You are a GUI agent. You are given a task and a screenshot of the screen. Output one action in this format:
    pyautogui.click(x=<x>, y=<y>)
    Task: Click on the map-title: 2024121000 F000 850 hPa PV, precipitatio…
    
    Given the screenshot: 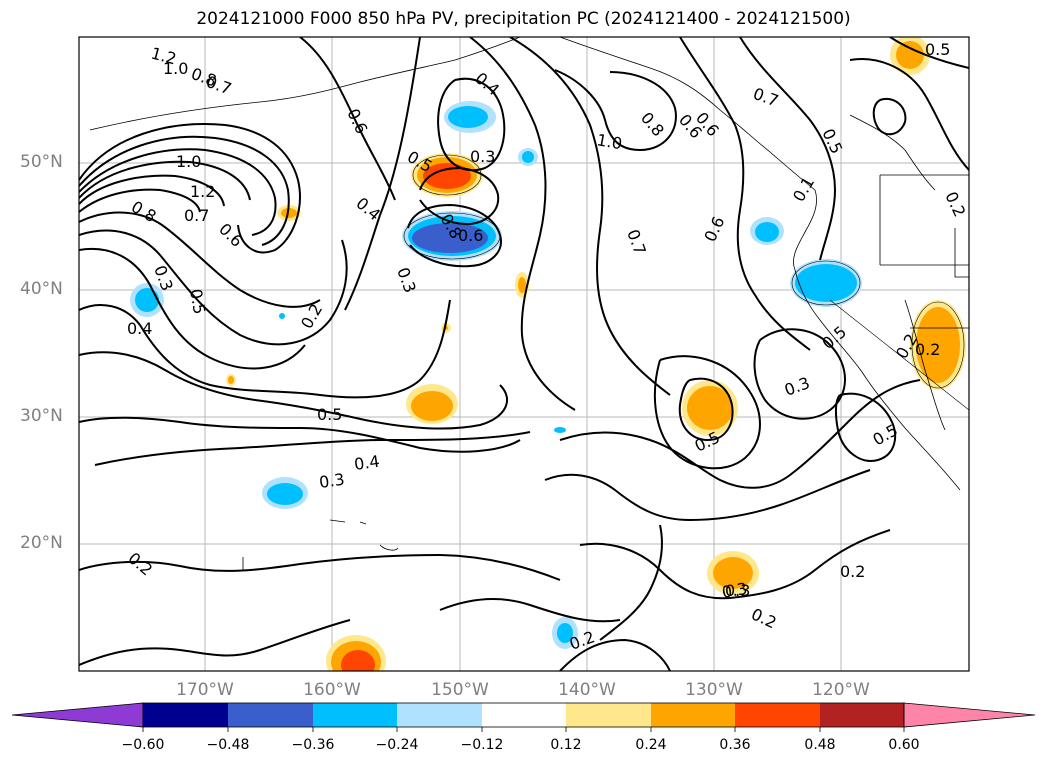 What is the action you would take?
    pyautogui.click(x=523, y=19)
    